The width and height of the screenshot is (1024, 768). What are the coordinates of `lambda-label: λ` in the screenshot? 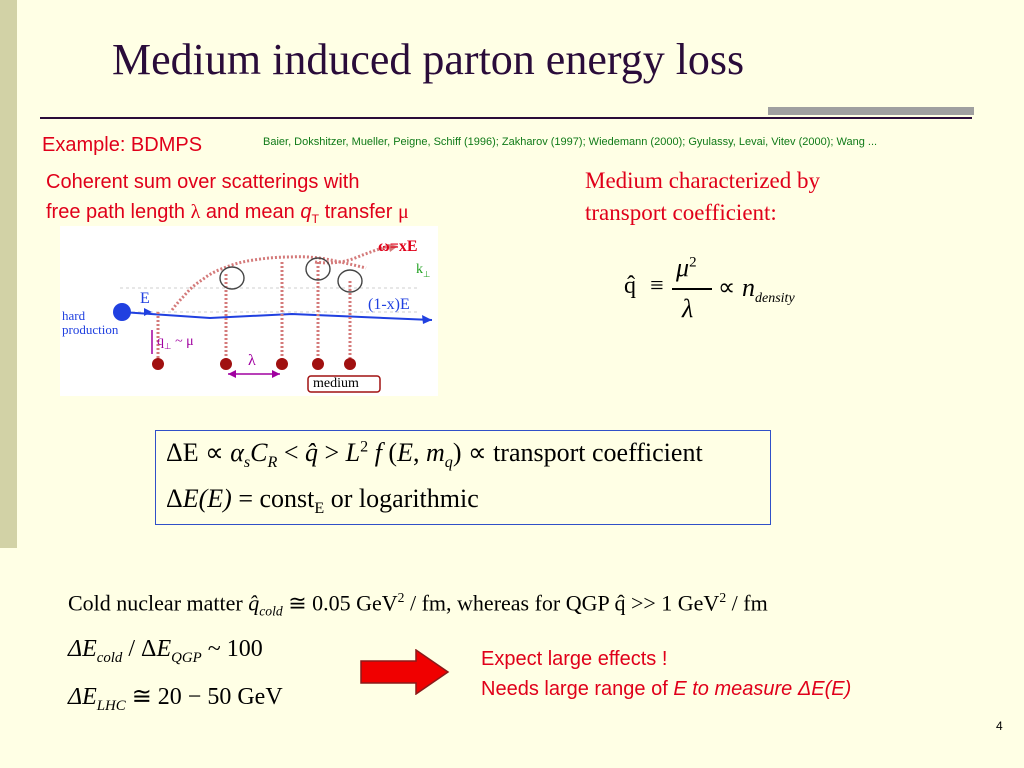 It's located at (252, 360).